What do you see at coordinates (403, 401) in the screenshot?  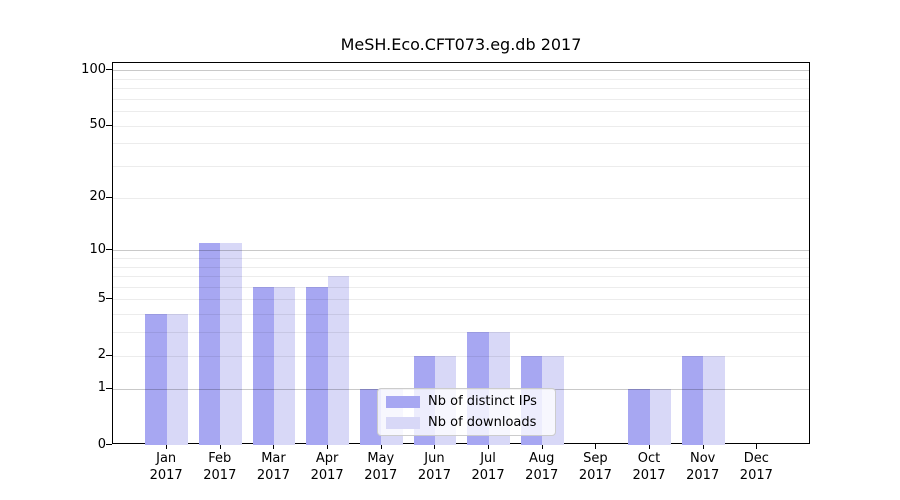 I see `legend-swatch-distinct-ips-icon` at bounding box center [403, 401].